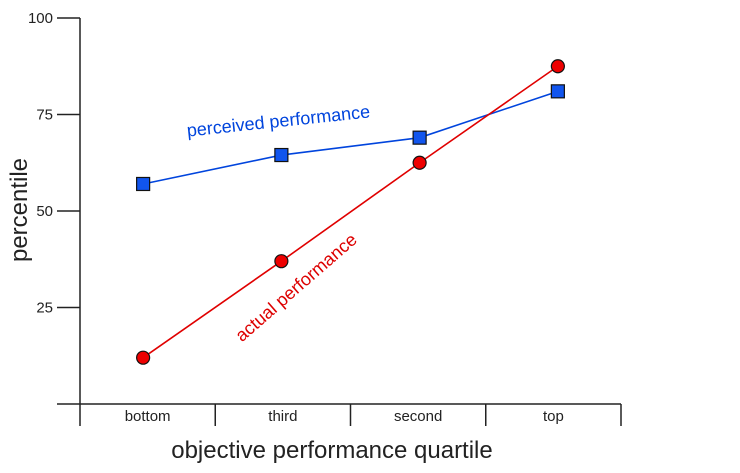 This screenshot has height=473, width=740. Describe the element at coordinates (19, 210) in the screenshot. I see `y-axis-title: percentile` at that location.